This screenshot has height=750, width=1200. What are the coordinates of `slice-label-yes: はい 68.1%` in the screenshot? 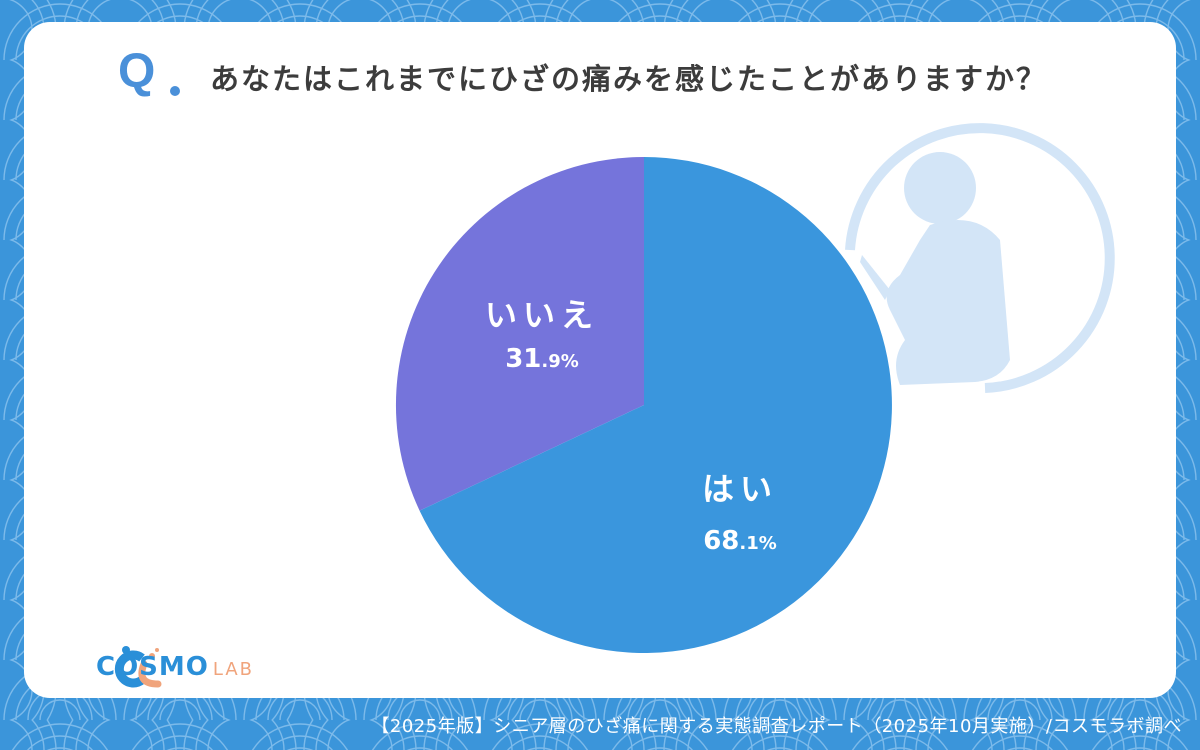 It's located at (740, 510).